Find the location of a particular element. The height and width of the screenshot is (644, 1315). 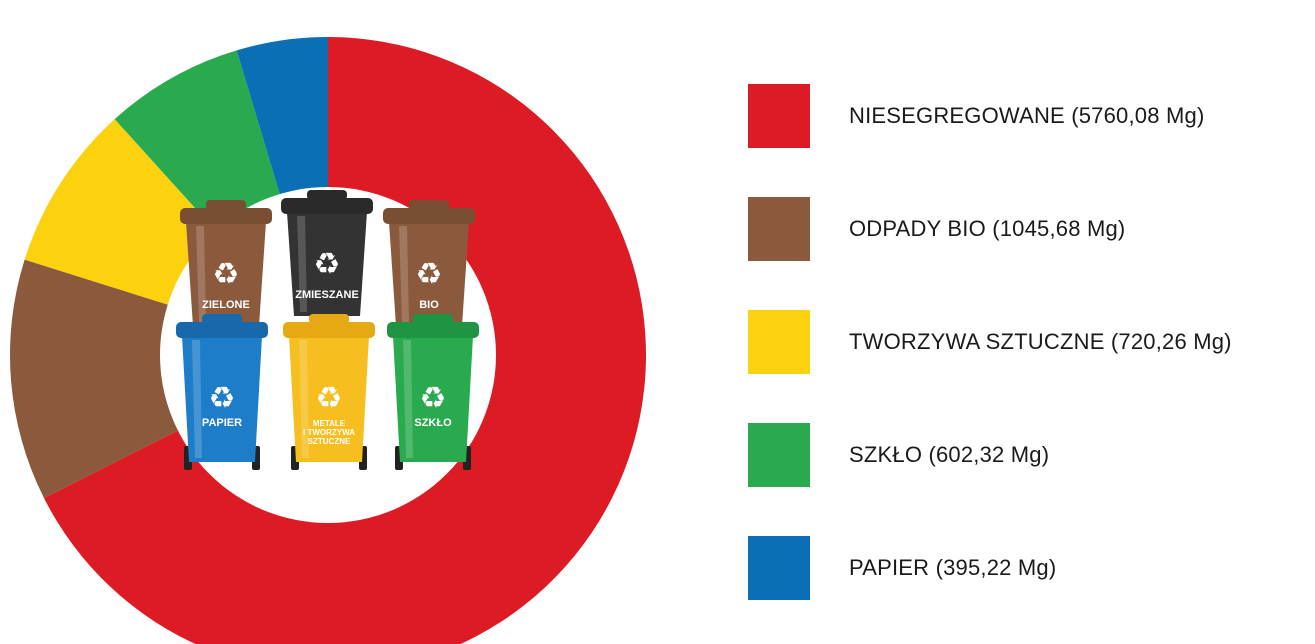

legend-item-niesegregowane: NIESEGREGOWANE (5760,08 Mg) is located at coordinates (976, 116).